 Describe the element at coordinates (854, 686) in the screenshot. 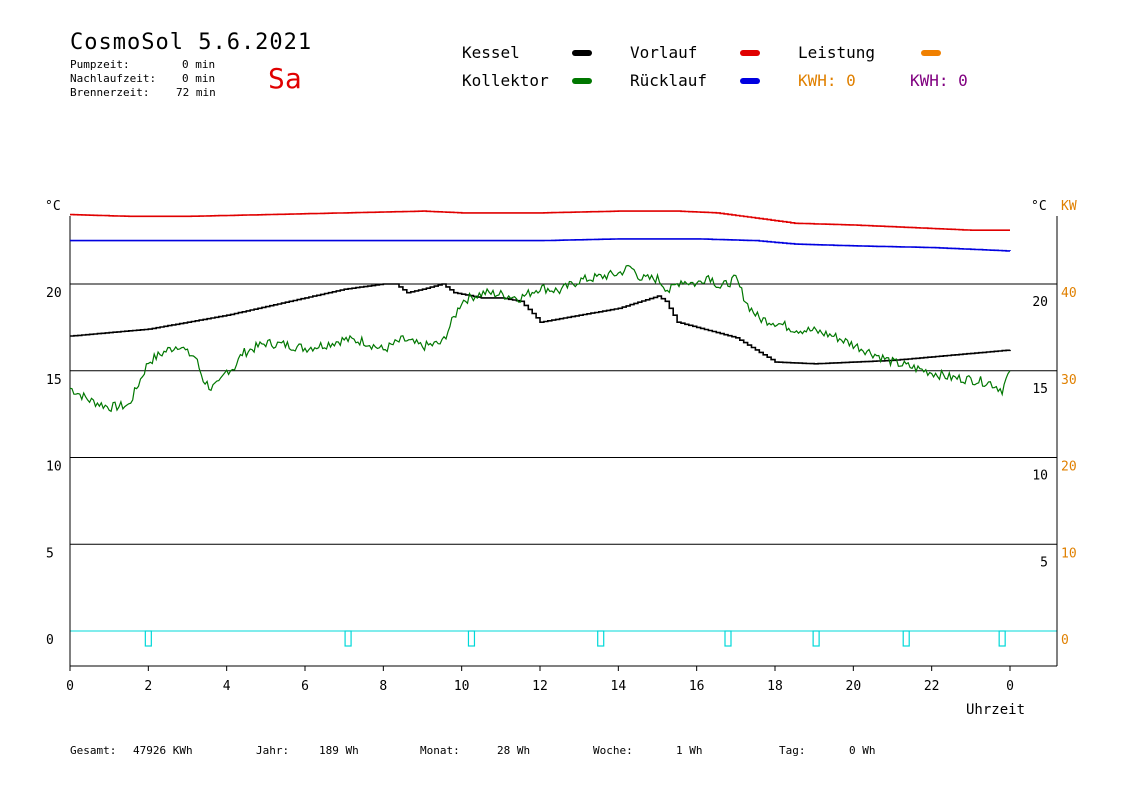

I see `x-tick-label-10: 20` at that location.